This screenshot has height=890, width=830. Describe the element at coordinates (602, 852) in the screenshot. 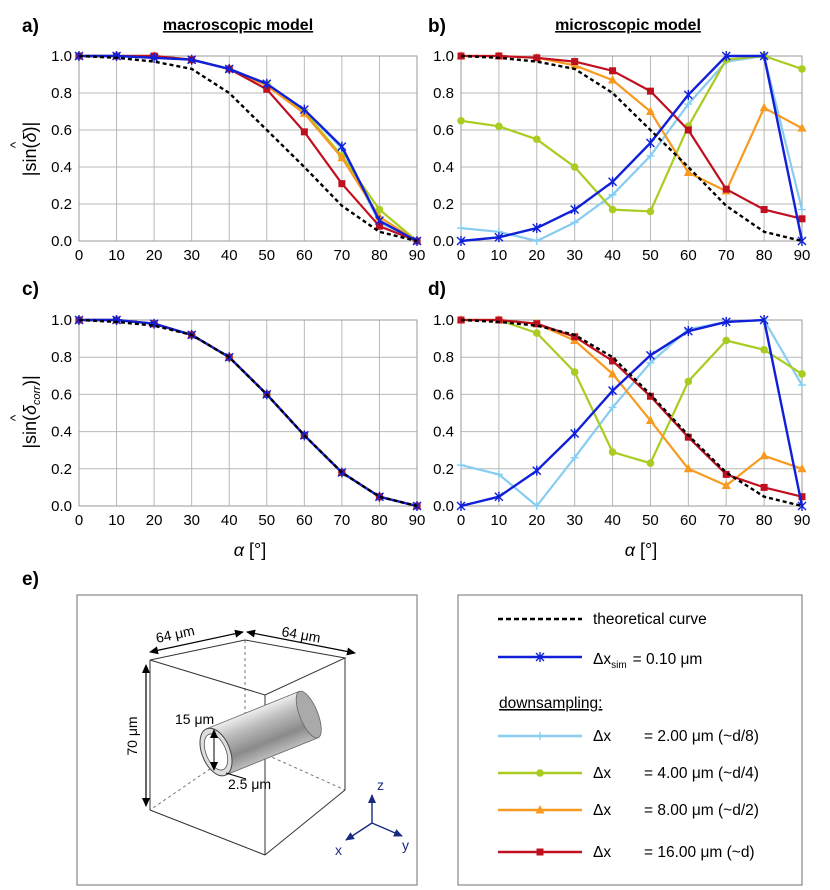

I see `legend-ds16-symbol: Δx` at that location.